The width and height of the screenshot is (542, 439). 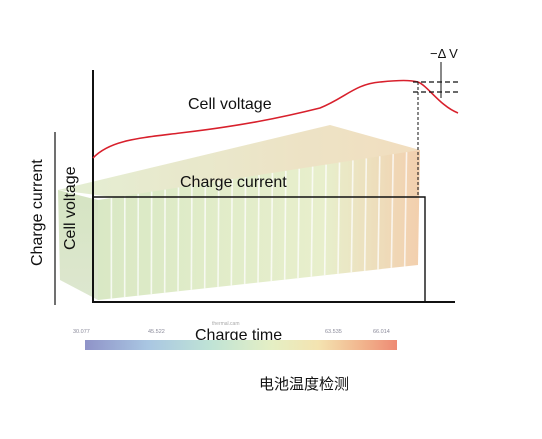 I want to click on caption: 电池温度检测, so click(x=304, y=384).